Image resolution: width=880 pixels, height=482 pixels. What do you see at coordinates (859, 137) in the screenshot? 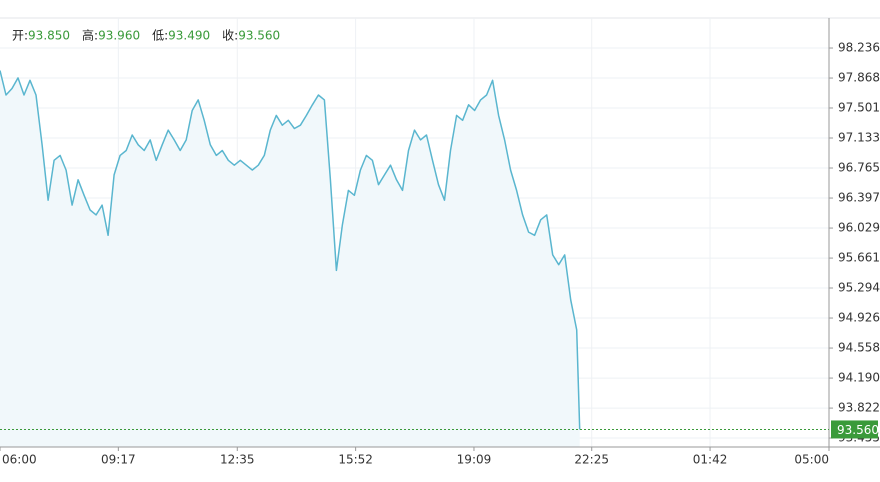
I see `y-tick-label: 97.133` at bounding box center [859, 137].